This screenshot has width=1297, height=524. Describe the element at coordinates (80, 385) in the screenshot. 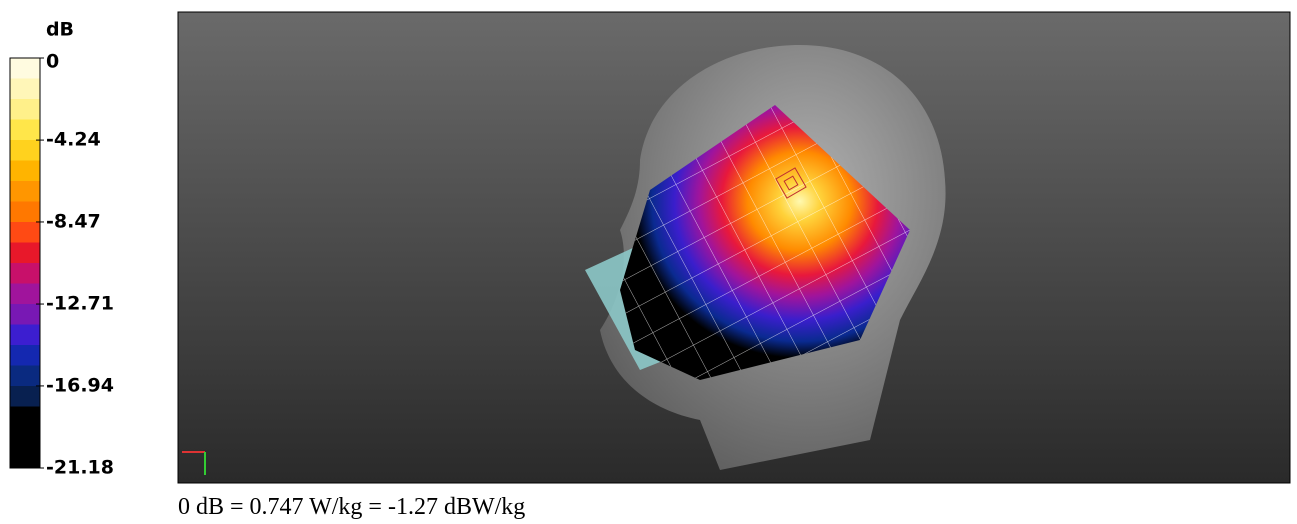

I see `colorbar-tick-label: -16.94` at that location.